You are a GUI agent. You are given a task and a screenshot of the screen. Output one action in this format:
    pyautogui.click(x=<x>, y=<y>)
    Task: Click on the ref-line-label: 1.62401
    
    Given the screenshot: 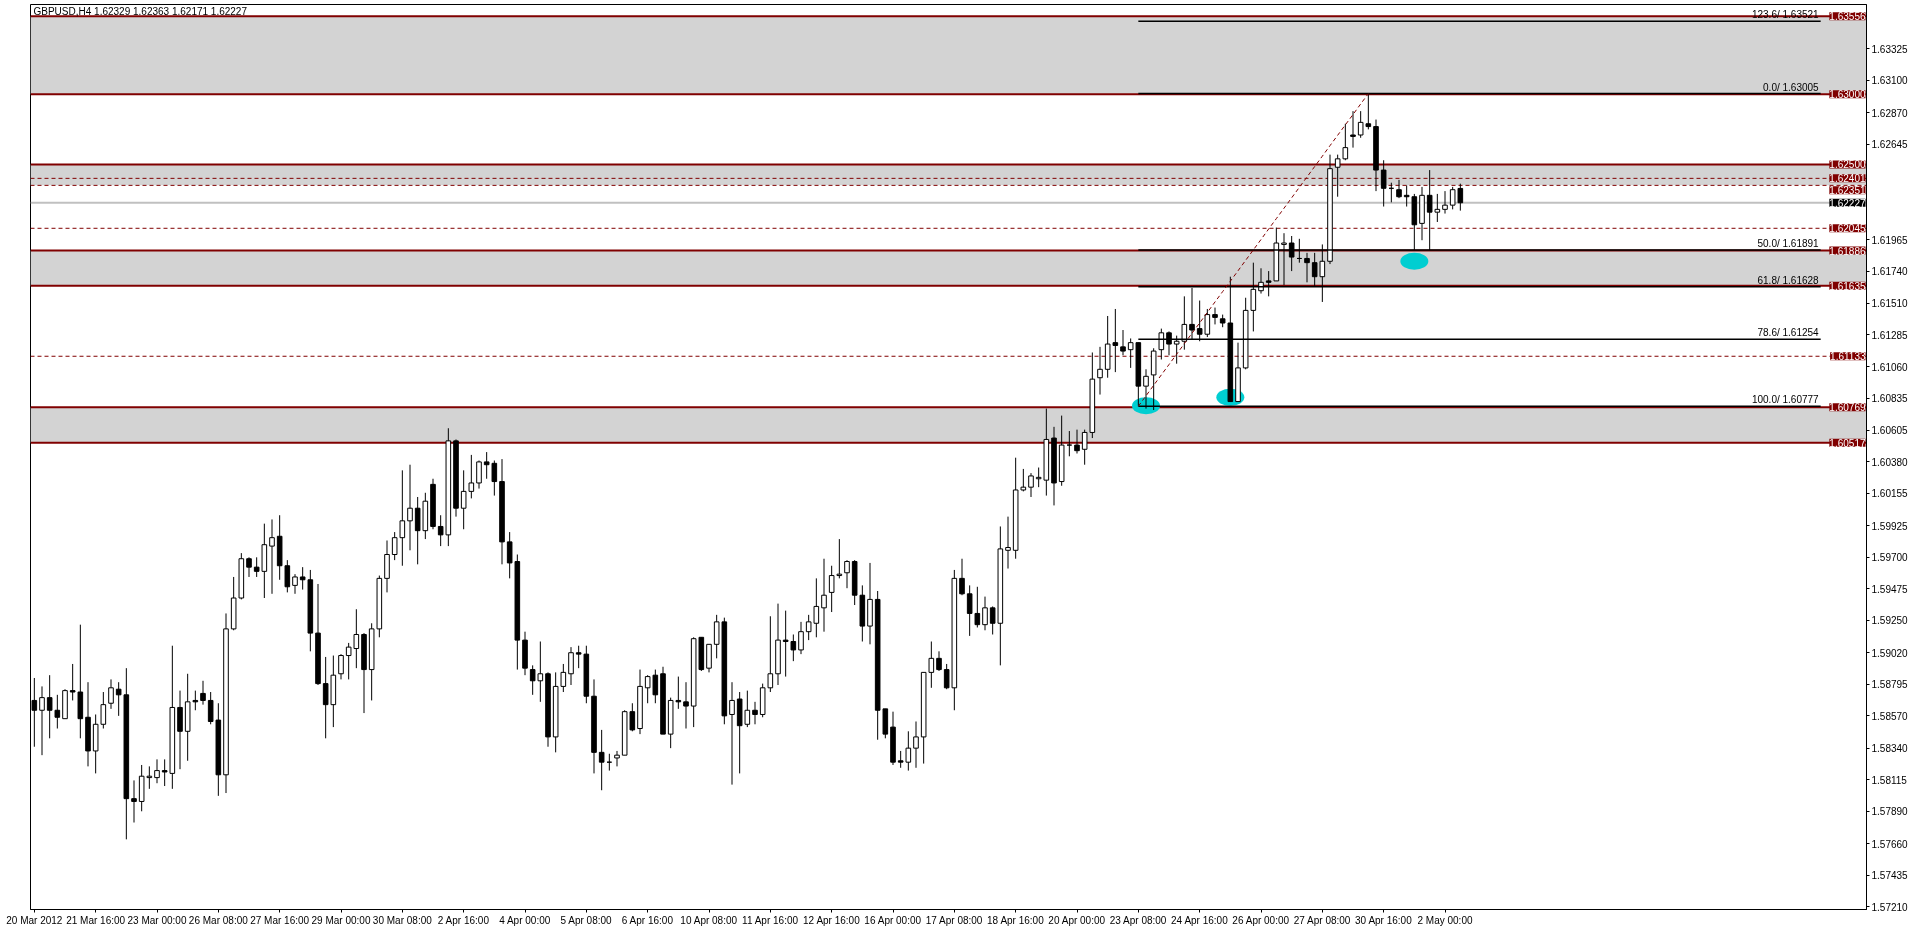 What is the action you would take?
    pyautogui.click(x=1847, y=179)
    